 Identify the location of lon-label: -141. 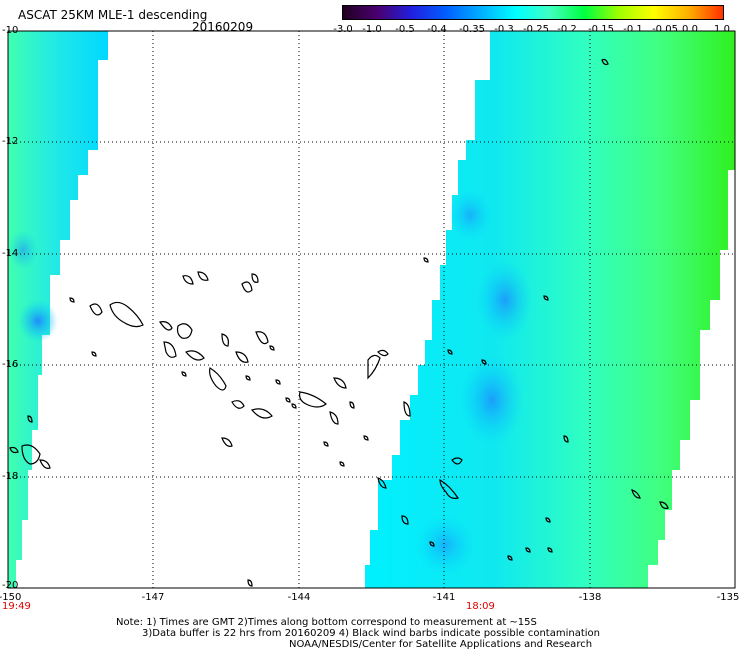
(444, 597).